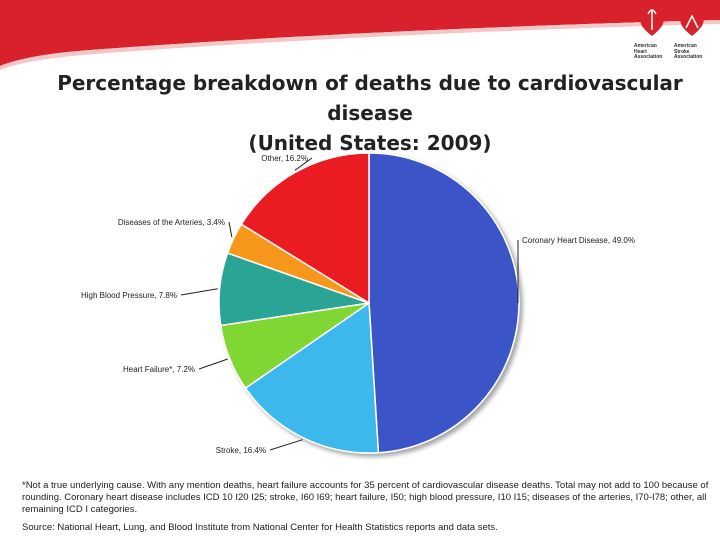 The width and height of the screenshot is (720, 540). Describe the element at coordinates (672, 22) in the screenshot. I see `heart-torch-icon` at that location.